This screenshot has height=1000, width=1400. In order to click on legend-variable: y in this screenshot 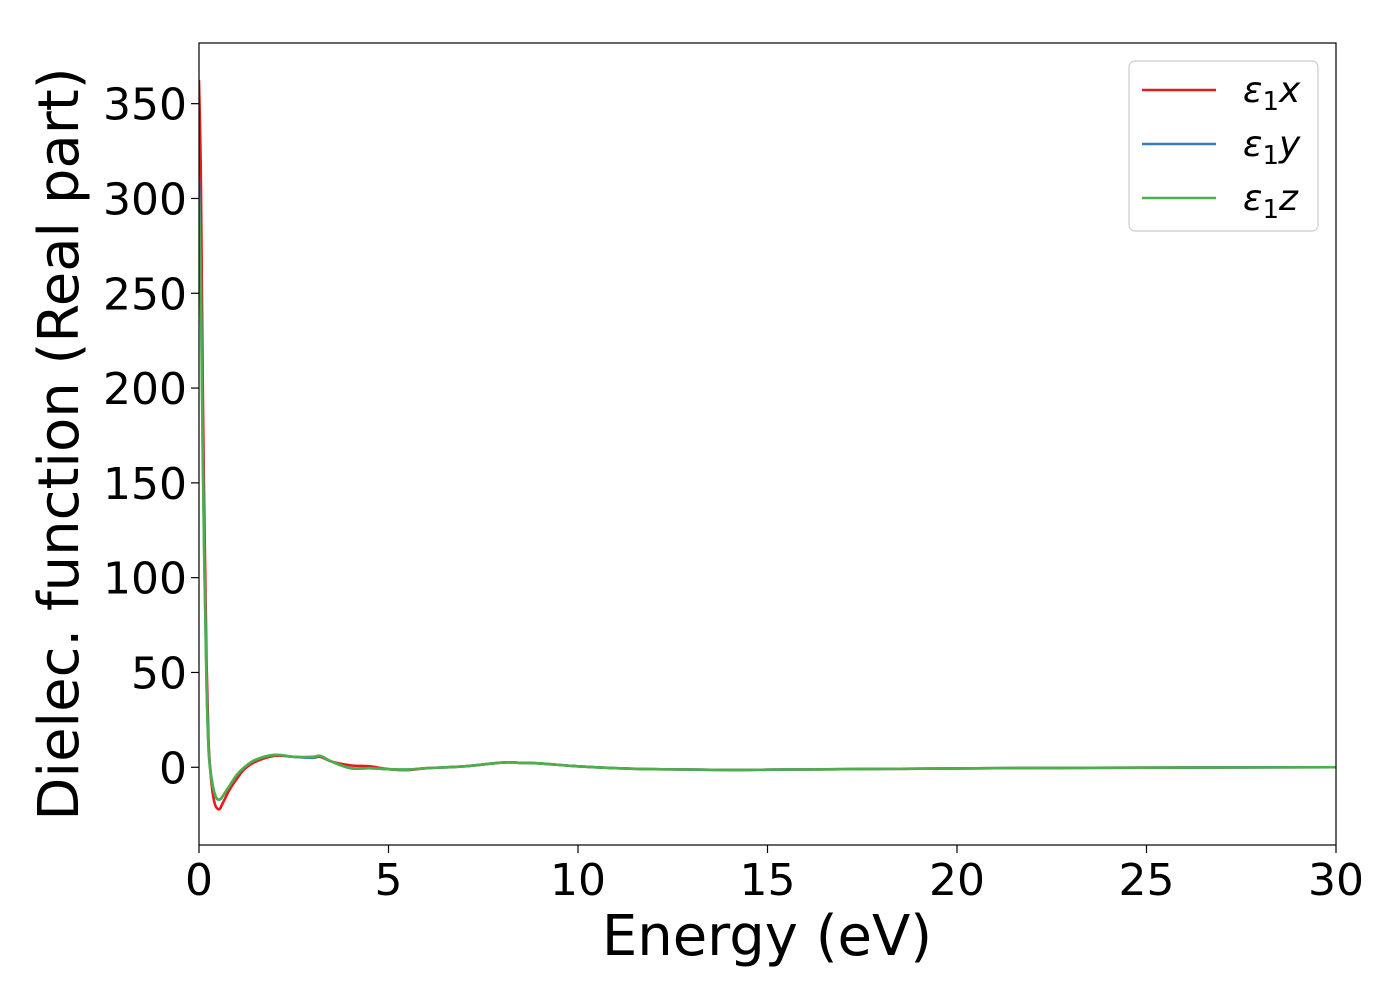, I will do `click(1289, 144)`.